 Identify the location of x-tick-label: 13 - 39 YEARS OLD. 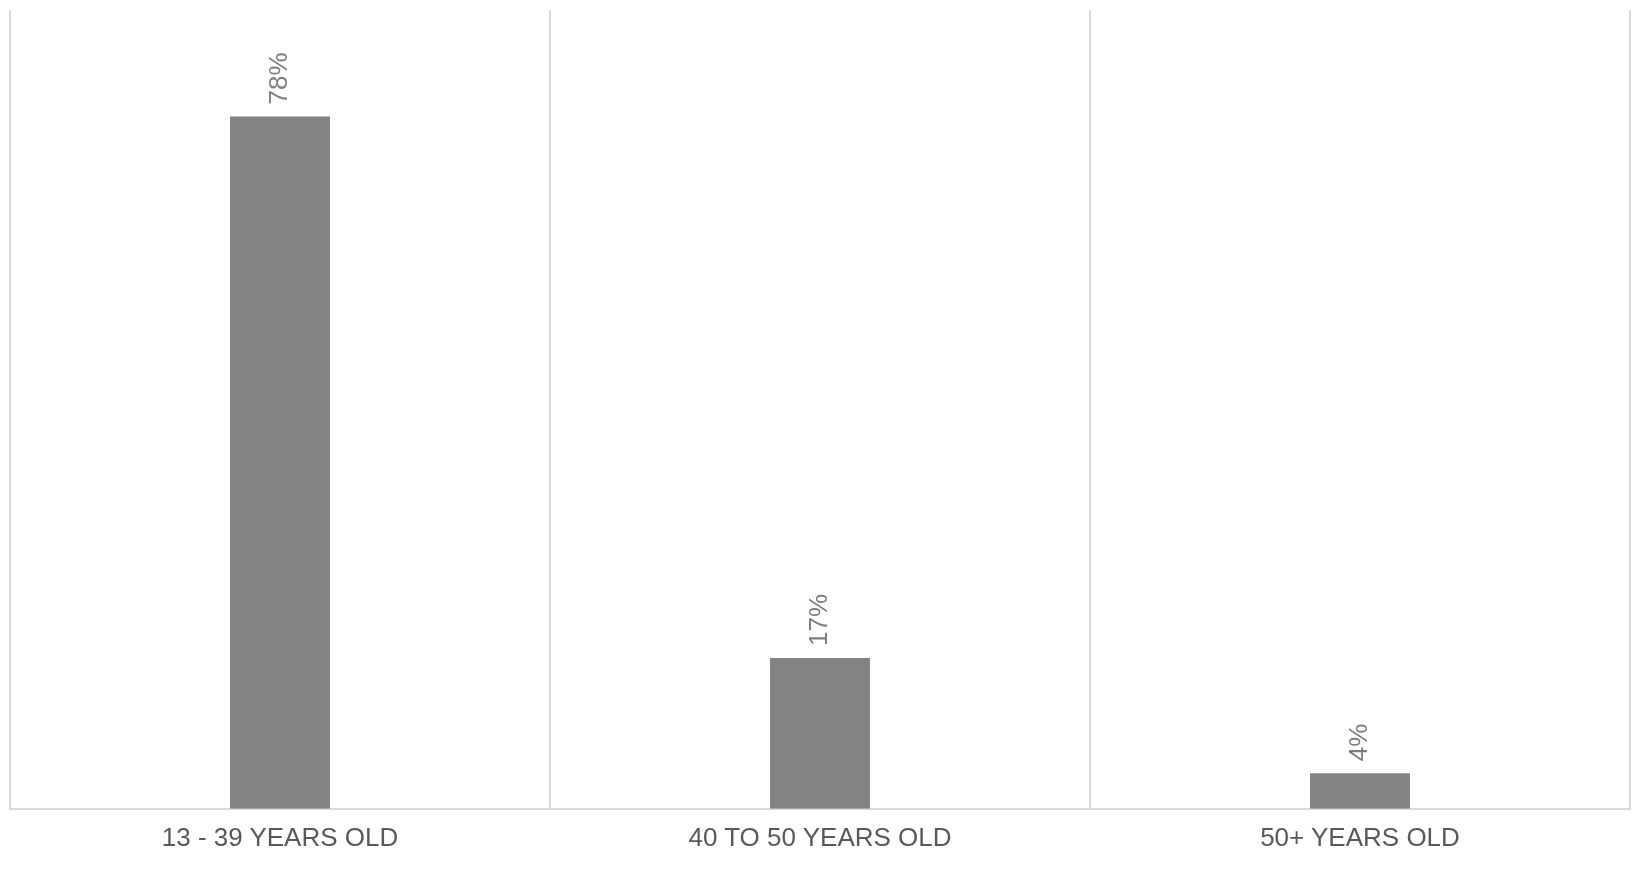
(280, 836).